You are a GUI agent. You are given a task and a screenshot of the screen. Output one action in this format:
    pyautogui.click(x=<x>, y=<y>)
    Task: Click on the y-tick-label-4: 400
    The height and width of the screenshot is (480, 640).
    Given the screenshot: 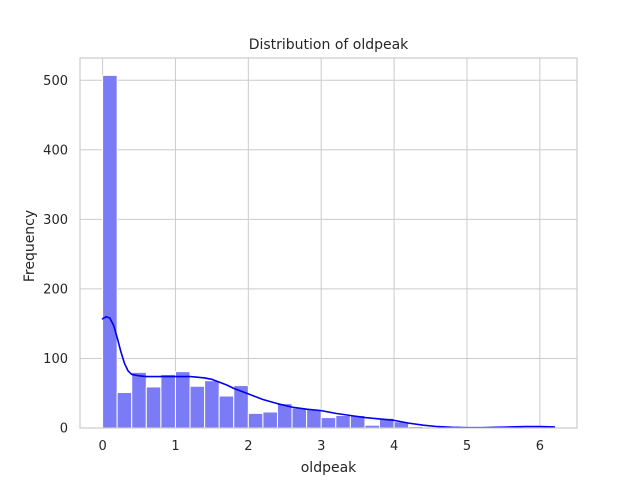 What is the action you would take?
    pyautogui.click(x=55, y=150)
    